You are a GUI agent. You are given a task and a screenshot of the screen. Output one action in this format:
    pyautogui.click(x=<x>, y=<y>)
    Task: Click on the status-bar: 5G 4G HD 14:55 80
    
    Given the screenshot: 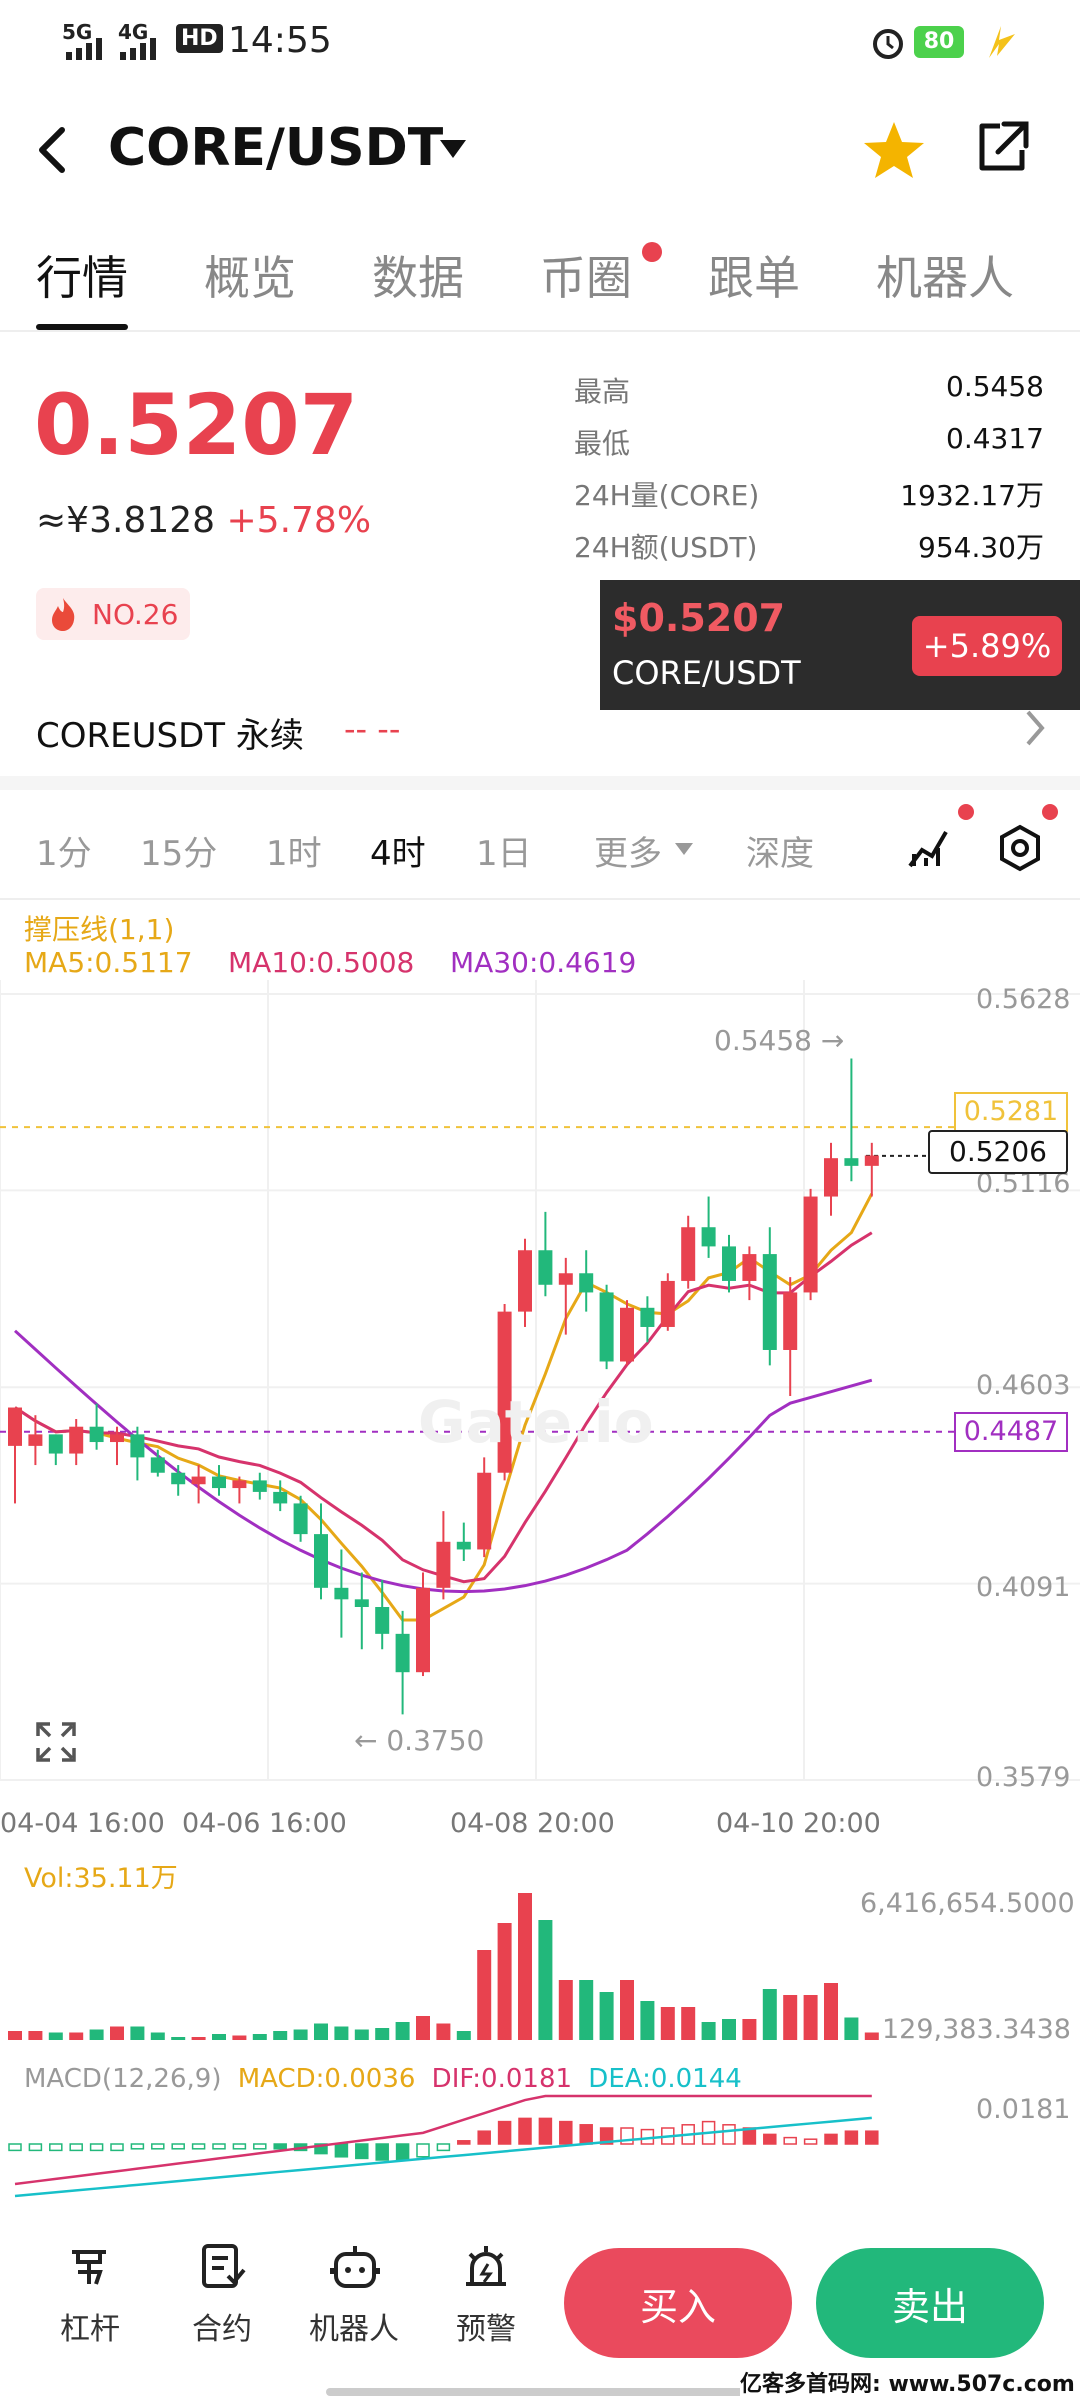 What is the action you would take?
    pyautogui.click(x=540, y=40)
    